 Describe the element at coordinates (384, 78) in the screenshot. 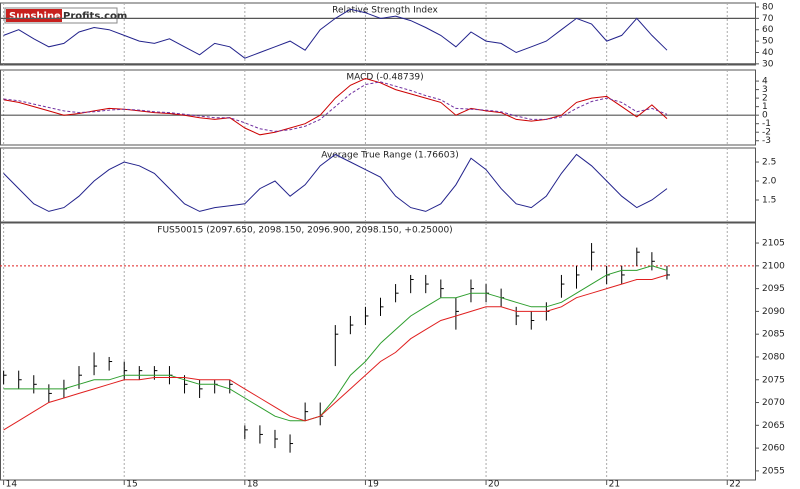

I see `panel-title: MACD (-0.48739)` at that location.